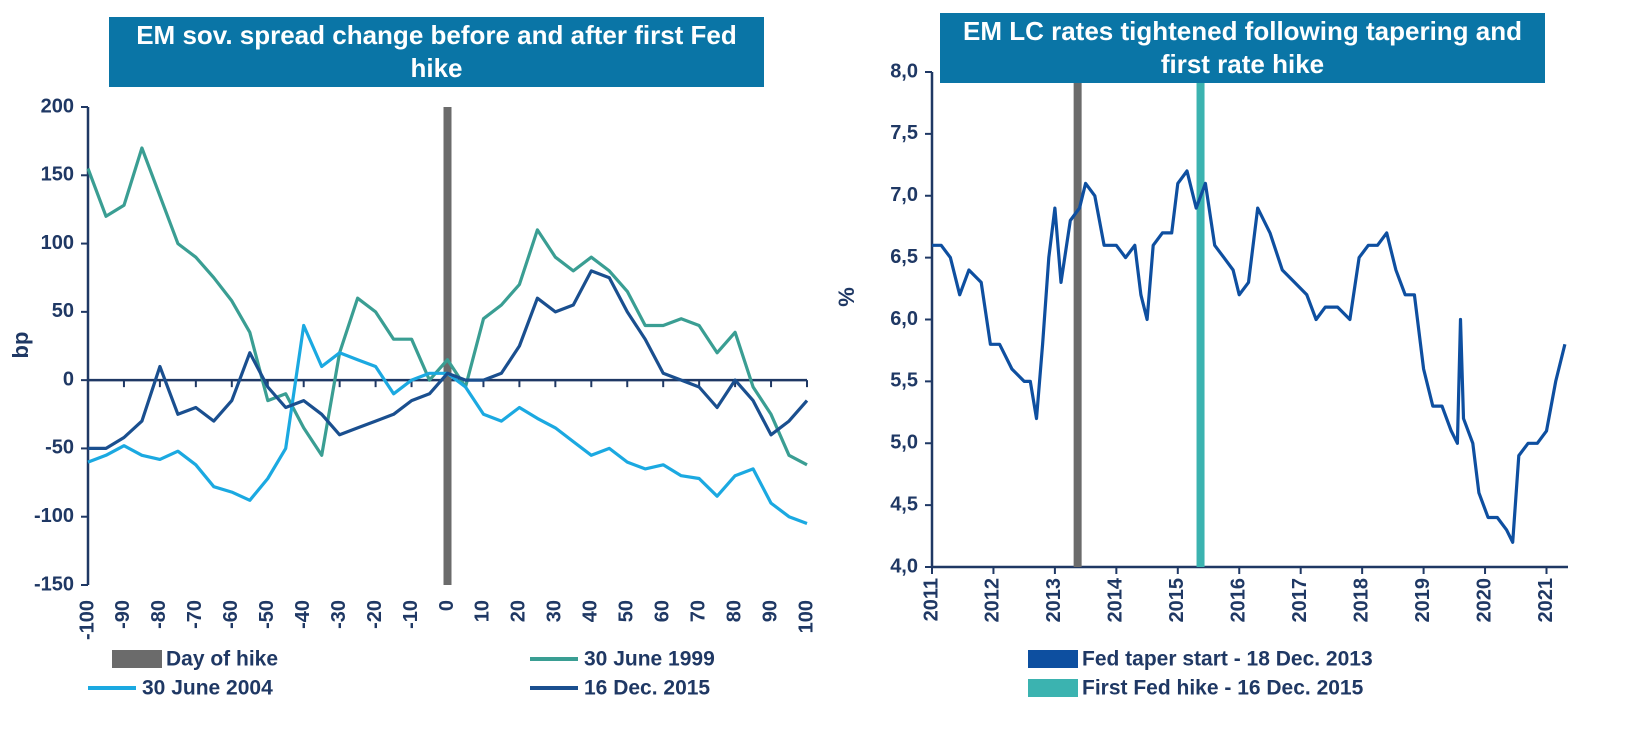  What do you see at coordinates (375, 614) in the screenshot?
I see `x-tick-label: -20` at bounding box center [375, 614].